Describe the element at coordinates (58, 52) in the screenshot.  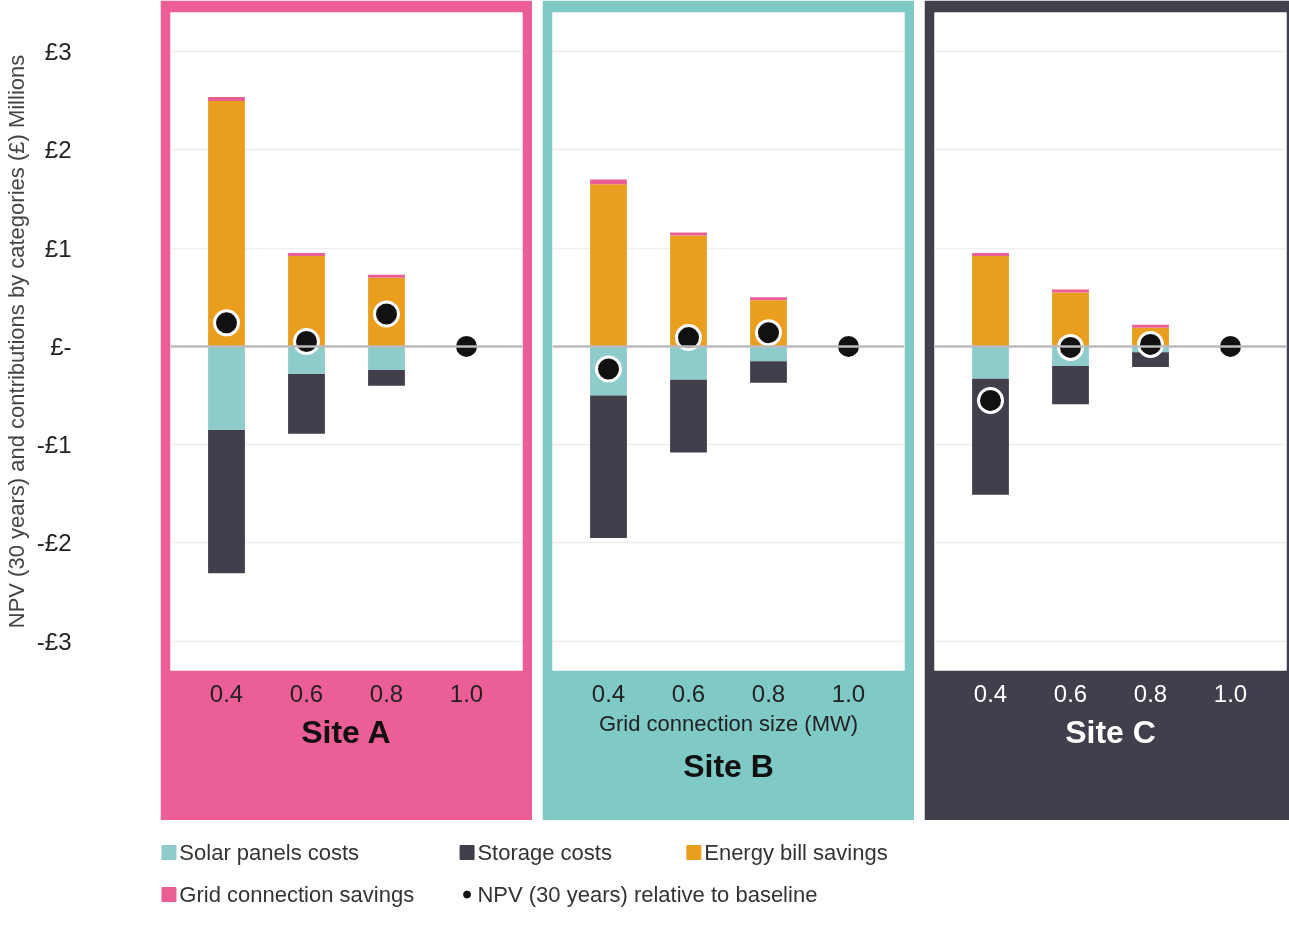
I see `y-tick-label: £3` at that location.